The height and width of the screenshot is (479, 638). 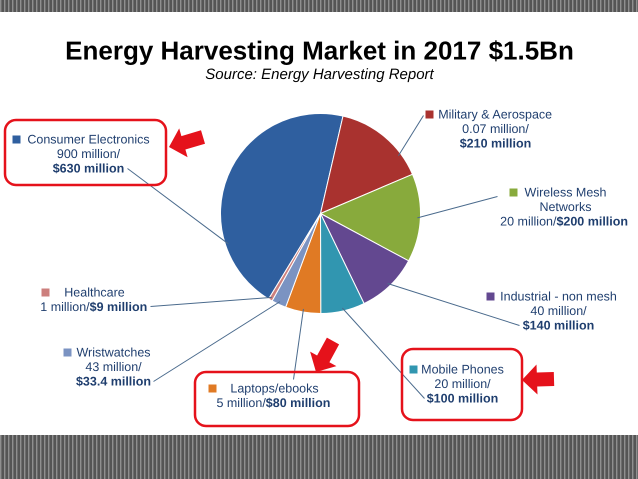 I want to click on text: 0.07 million/, so click(x=495, y=129).